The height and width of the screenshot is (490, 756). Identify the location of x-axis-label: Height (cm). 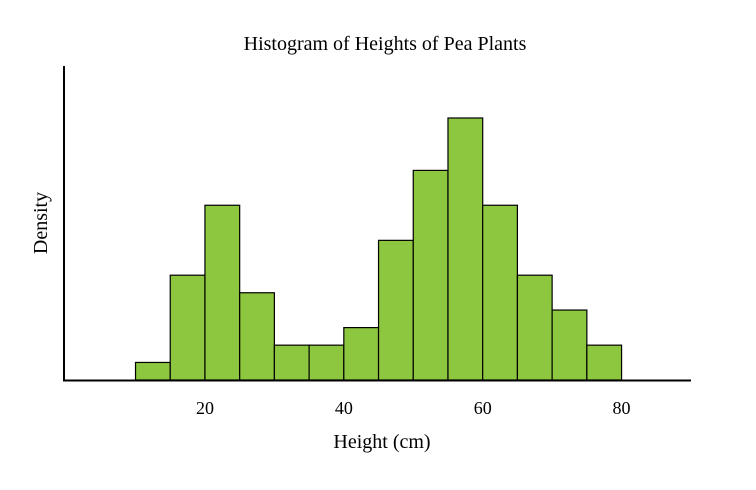
(381, 442).